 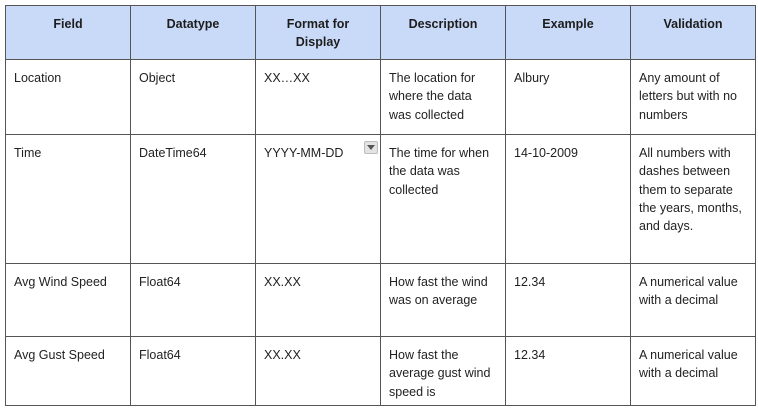 What do you see at coordinates (68, 300) in the screenshot?
I see `cell-field: Avg Wind Speed` at bounding box center [68, 300].